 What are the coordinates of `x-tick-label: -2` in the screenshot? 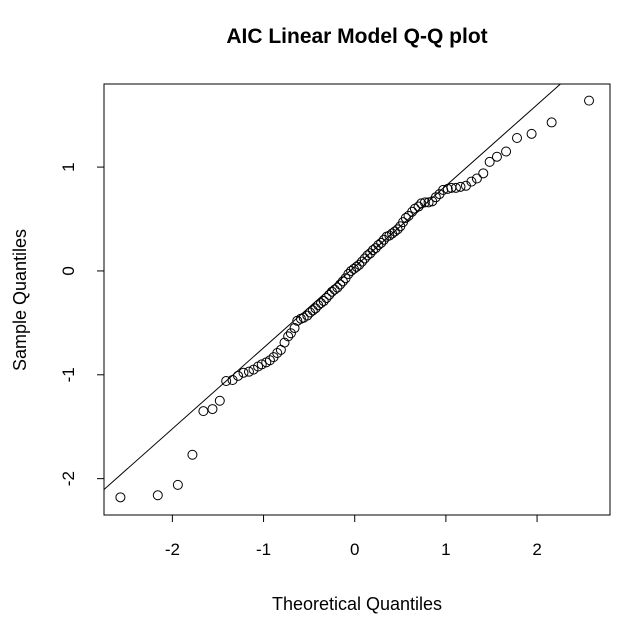 It's located at (172, 549).